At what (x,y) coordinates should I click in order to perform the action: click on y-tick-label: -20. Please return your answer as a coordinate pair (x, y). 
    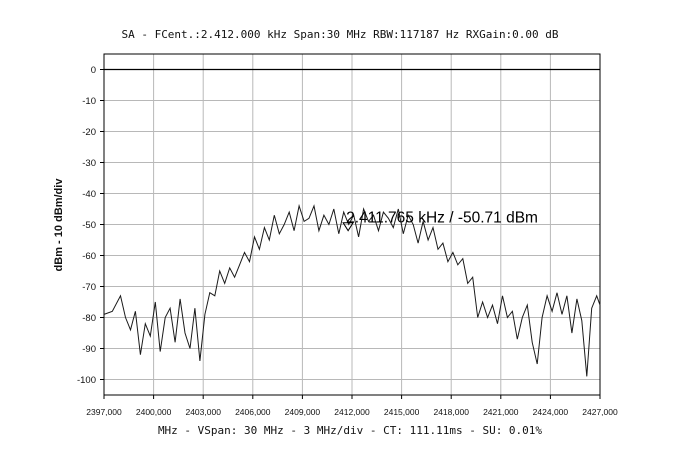
    Looking at the image, I should click on (89, 132).